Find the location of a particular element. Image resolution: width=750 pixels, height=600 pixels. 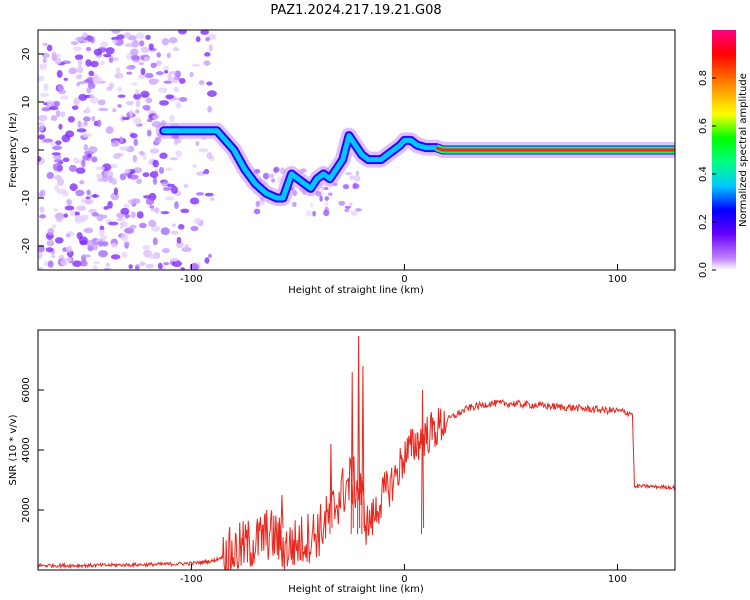

ridge-mid is located at coordinates (418, 164).